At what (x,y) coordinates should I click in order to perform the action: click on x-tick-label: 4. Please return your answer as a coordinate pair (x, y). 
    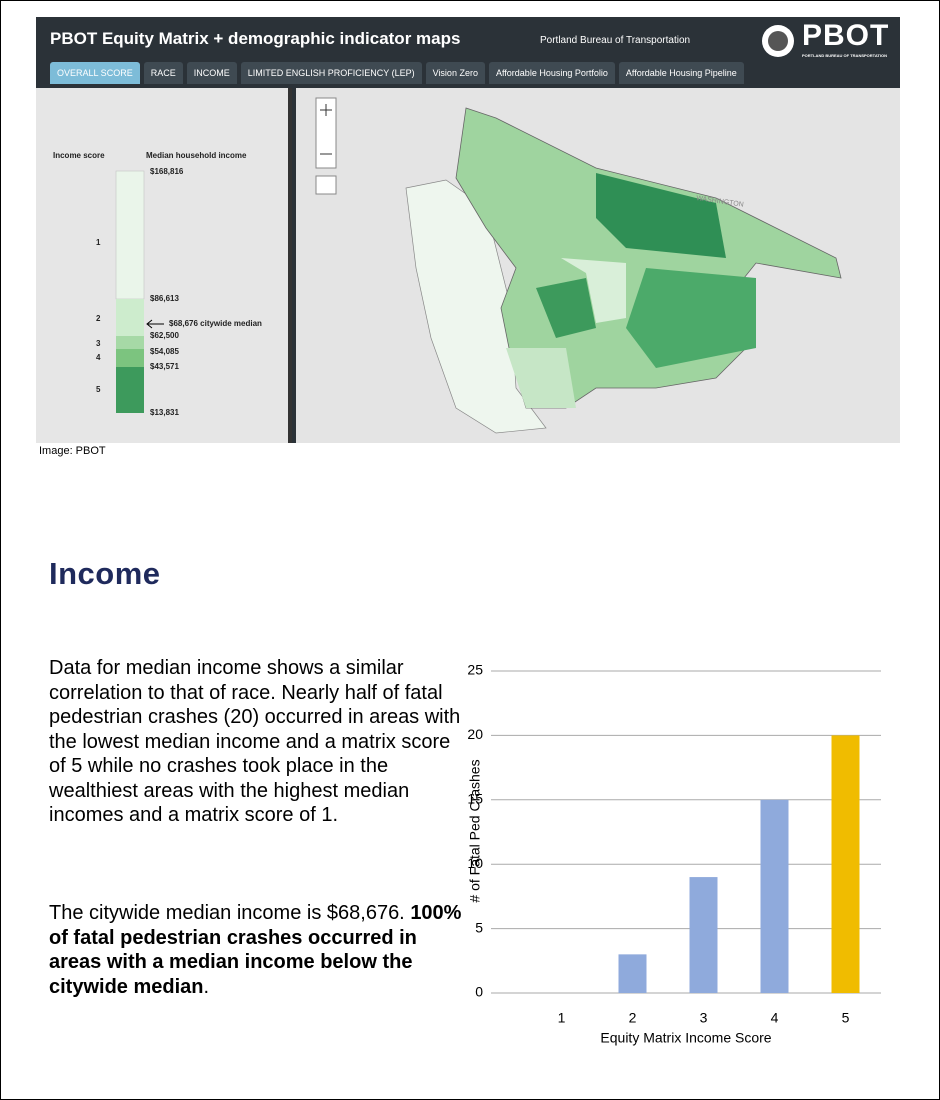
    Looking at the image, I should click on (775, 1018).